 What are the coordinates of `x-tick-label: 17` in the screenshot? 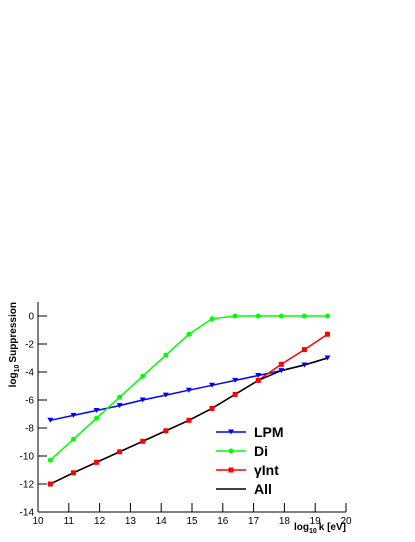 It's located at (254, 521).